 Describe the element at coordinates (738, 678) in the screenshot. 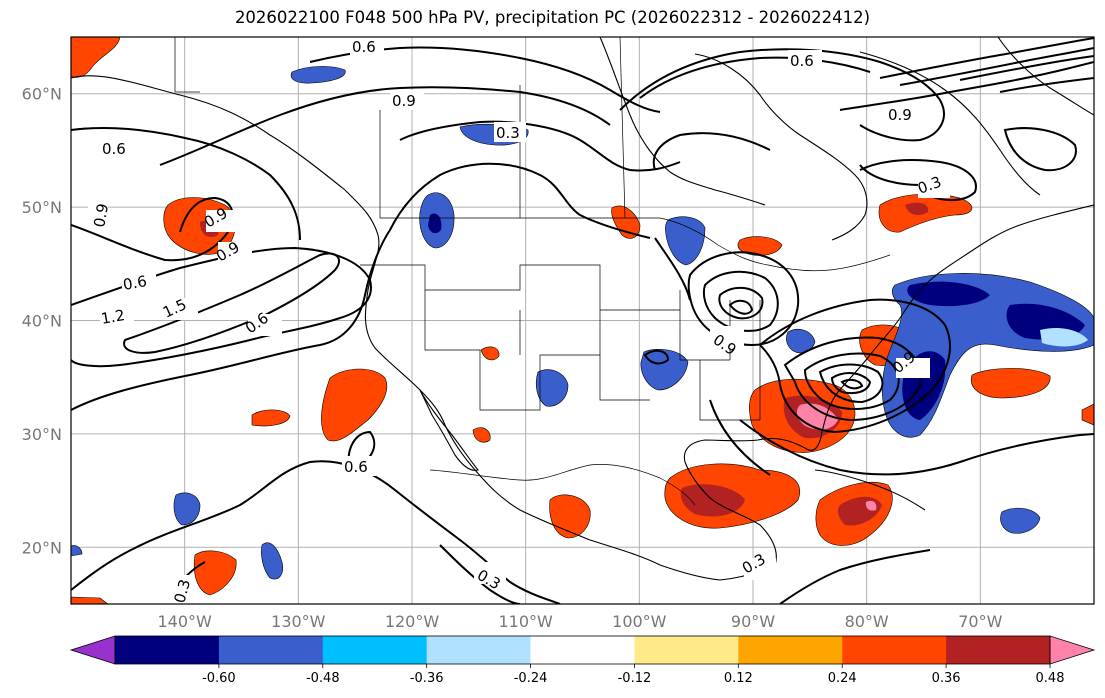

I see `colorbar-tick-label: 0.12` at that location.